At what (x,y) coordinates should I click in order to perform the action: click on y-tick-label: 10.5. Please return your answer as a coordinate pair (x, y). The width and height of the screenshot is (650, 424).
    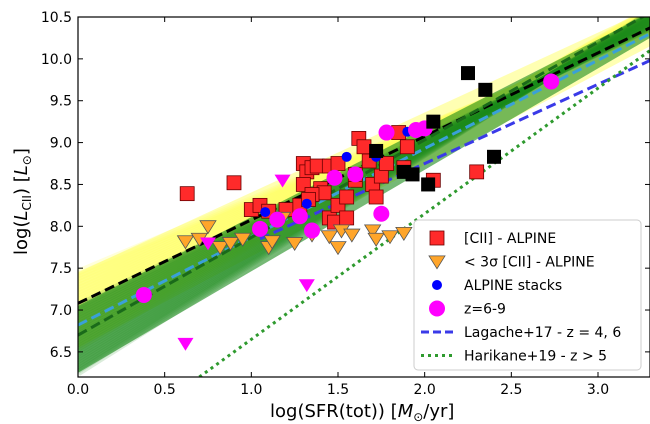
    Looking at the image, I should click on (56, 18).